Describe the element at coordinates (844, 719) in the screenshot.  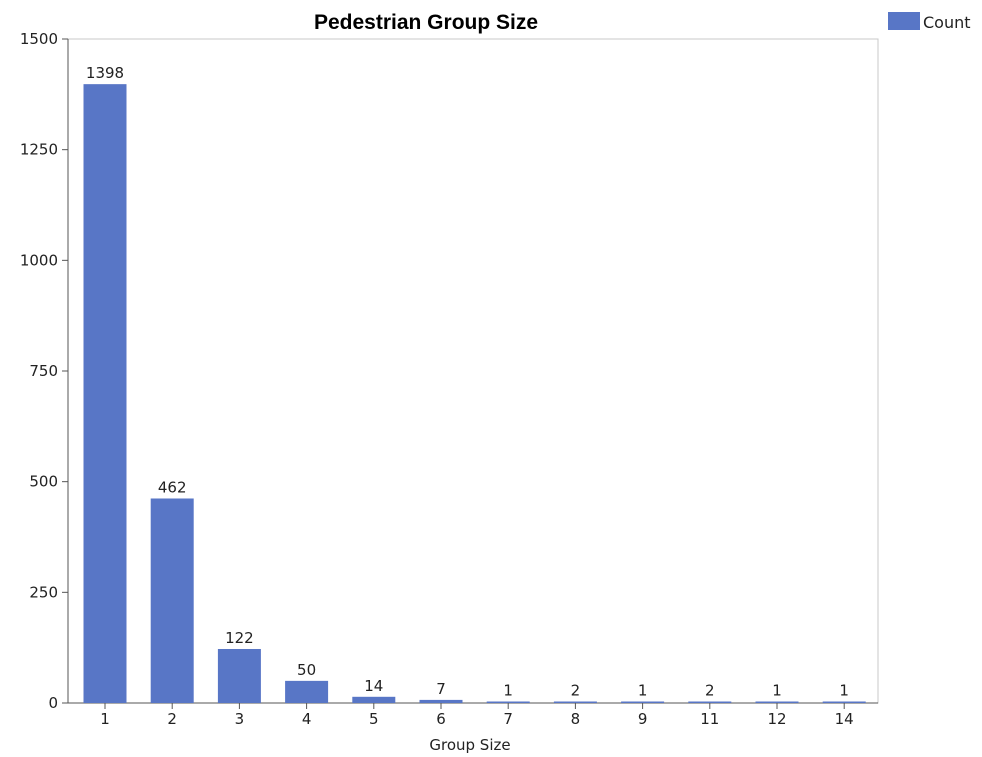
I see `x-tick-label: 14` at that location.